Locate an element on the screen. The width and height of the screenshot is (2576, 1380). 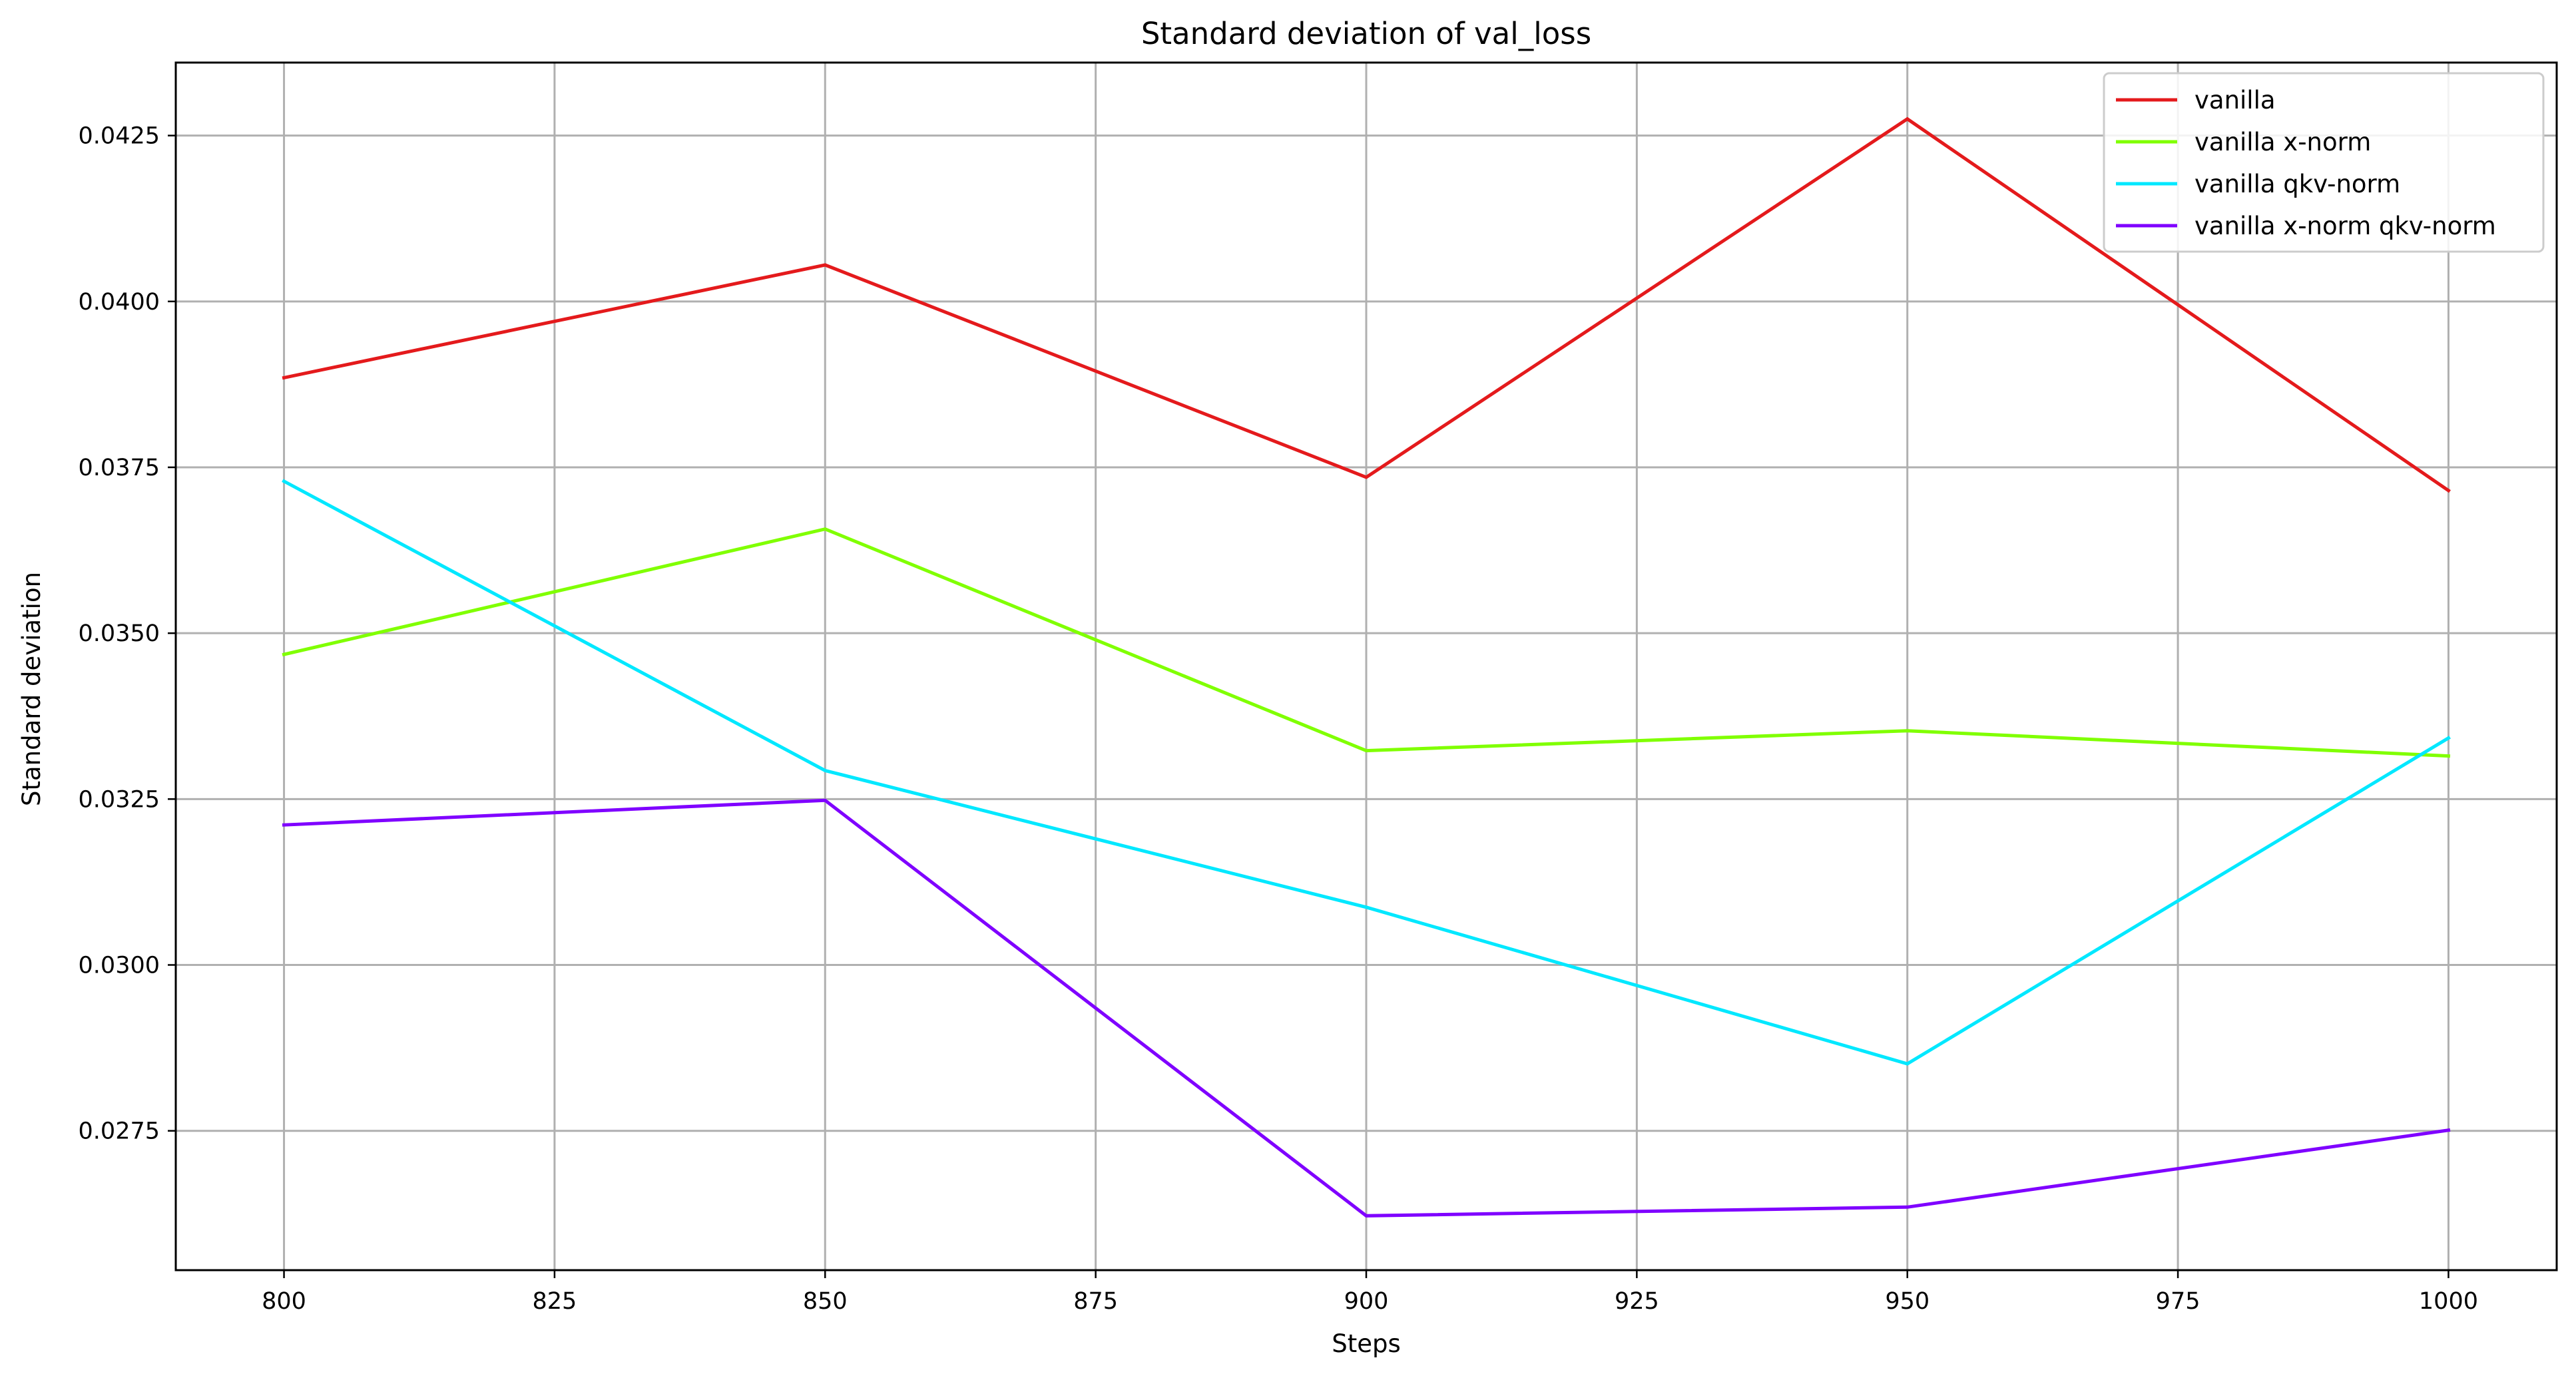
y-tick-label: 0.0400 is located at coordinates (120, 302).